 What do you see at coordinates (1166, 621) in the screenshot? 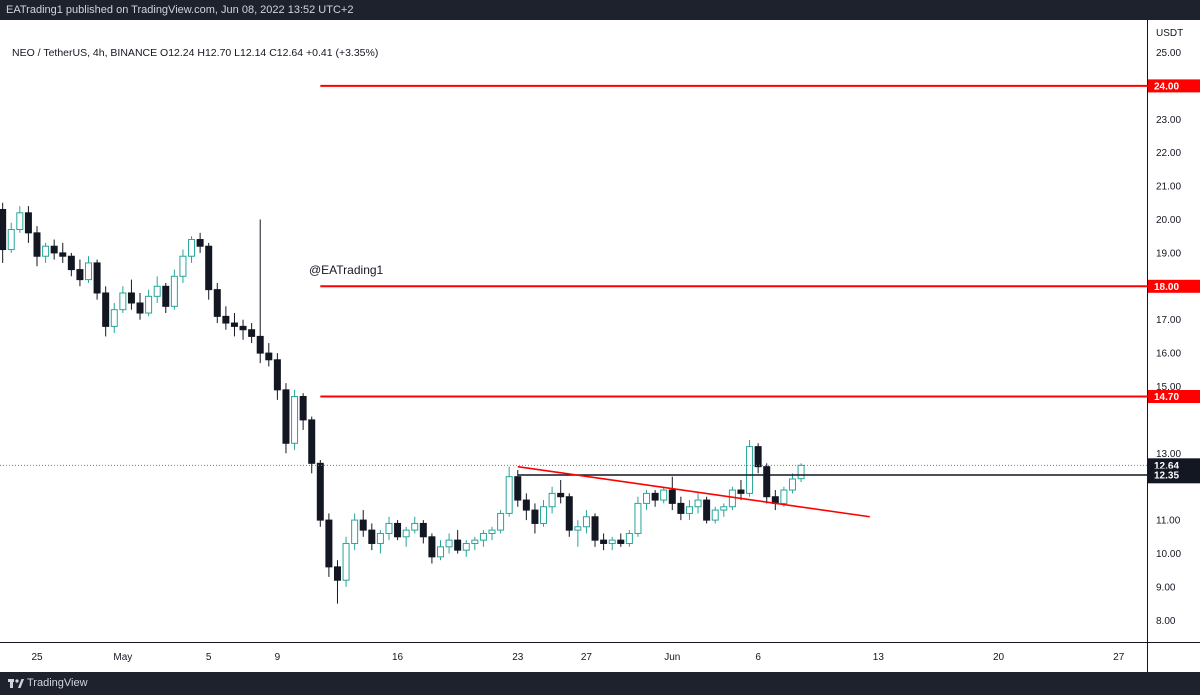
I see `y-tick-label: 8.00` at bounding box center [1166, 621].